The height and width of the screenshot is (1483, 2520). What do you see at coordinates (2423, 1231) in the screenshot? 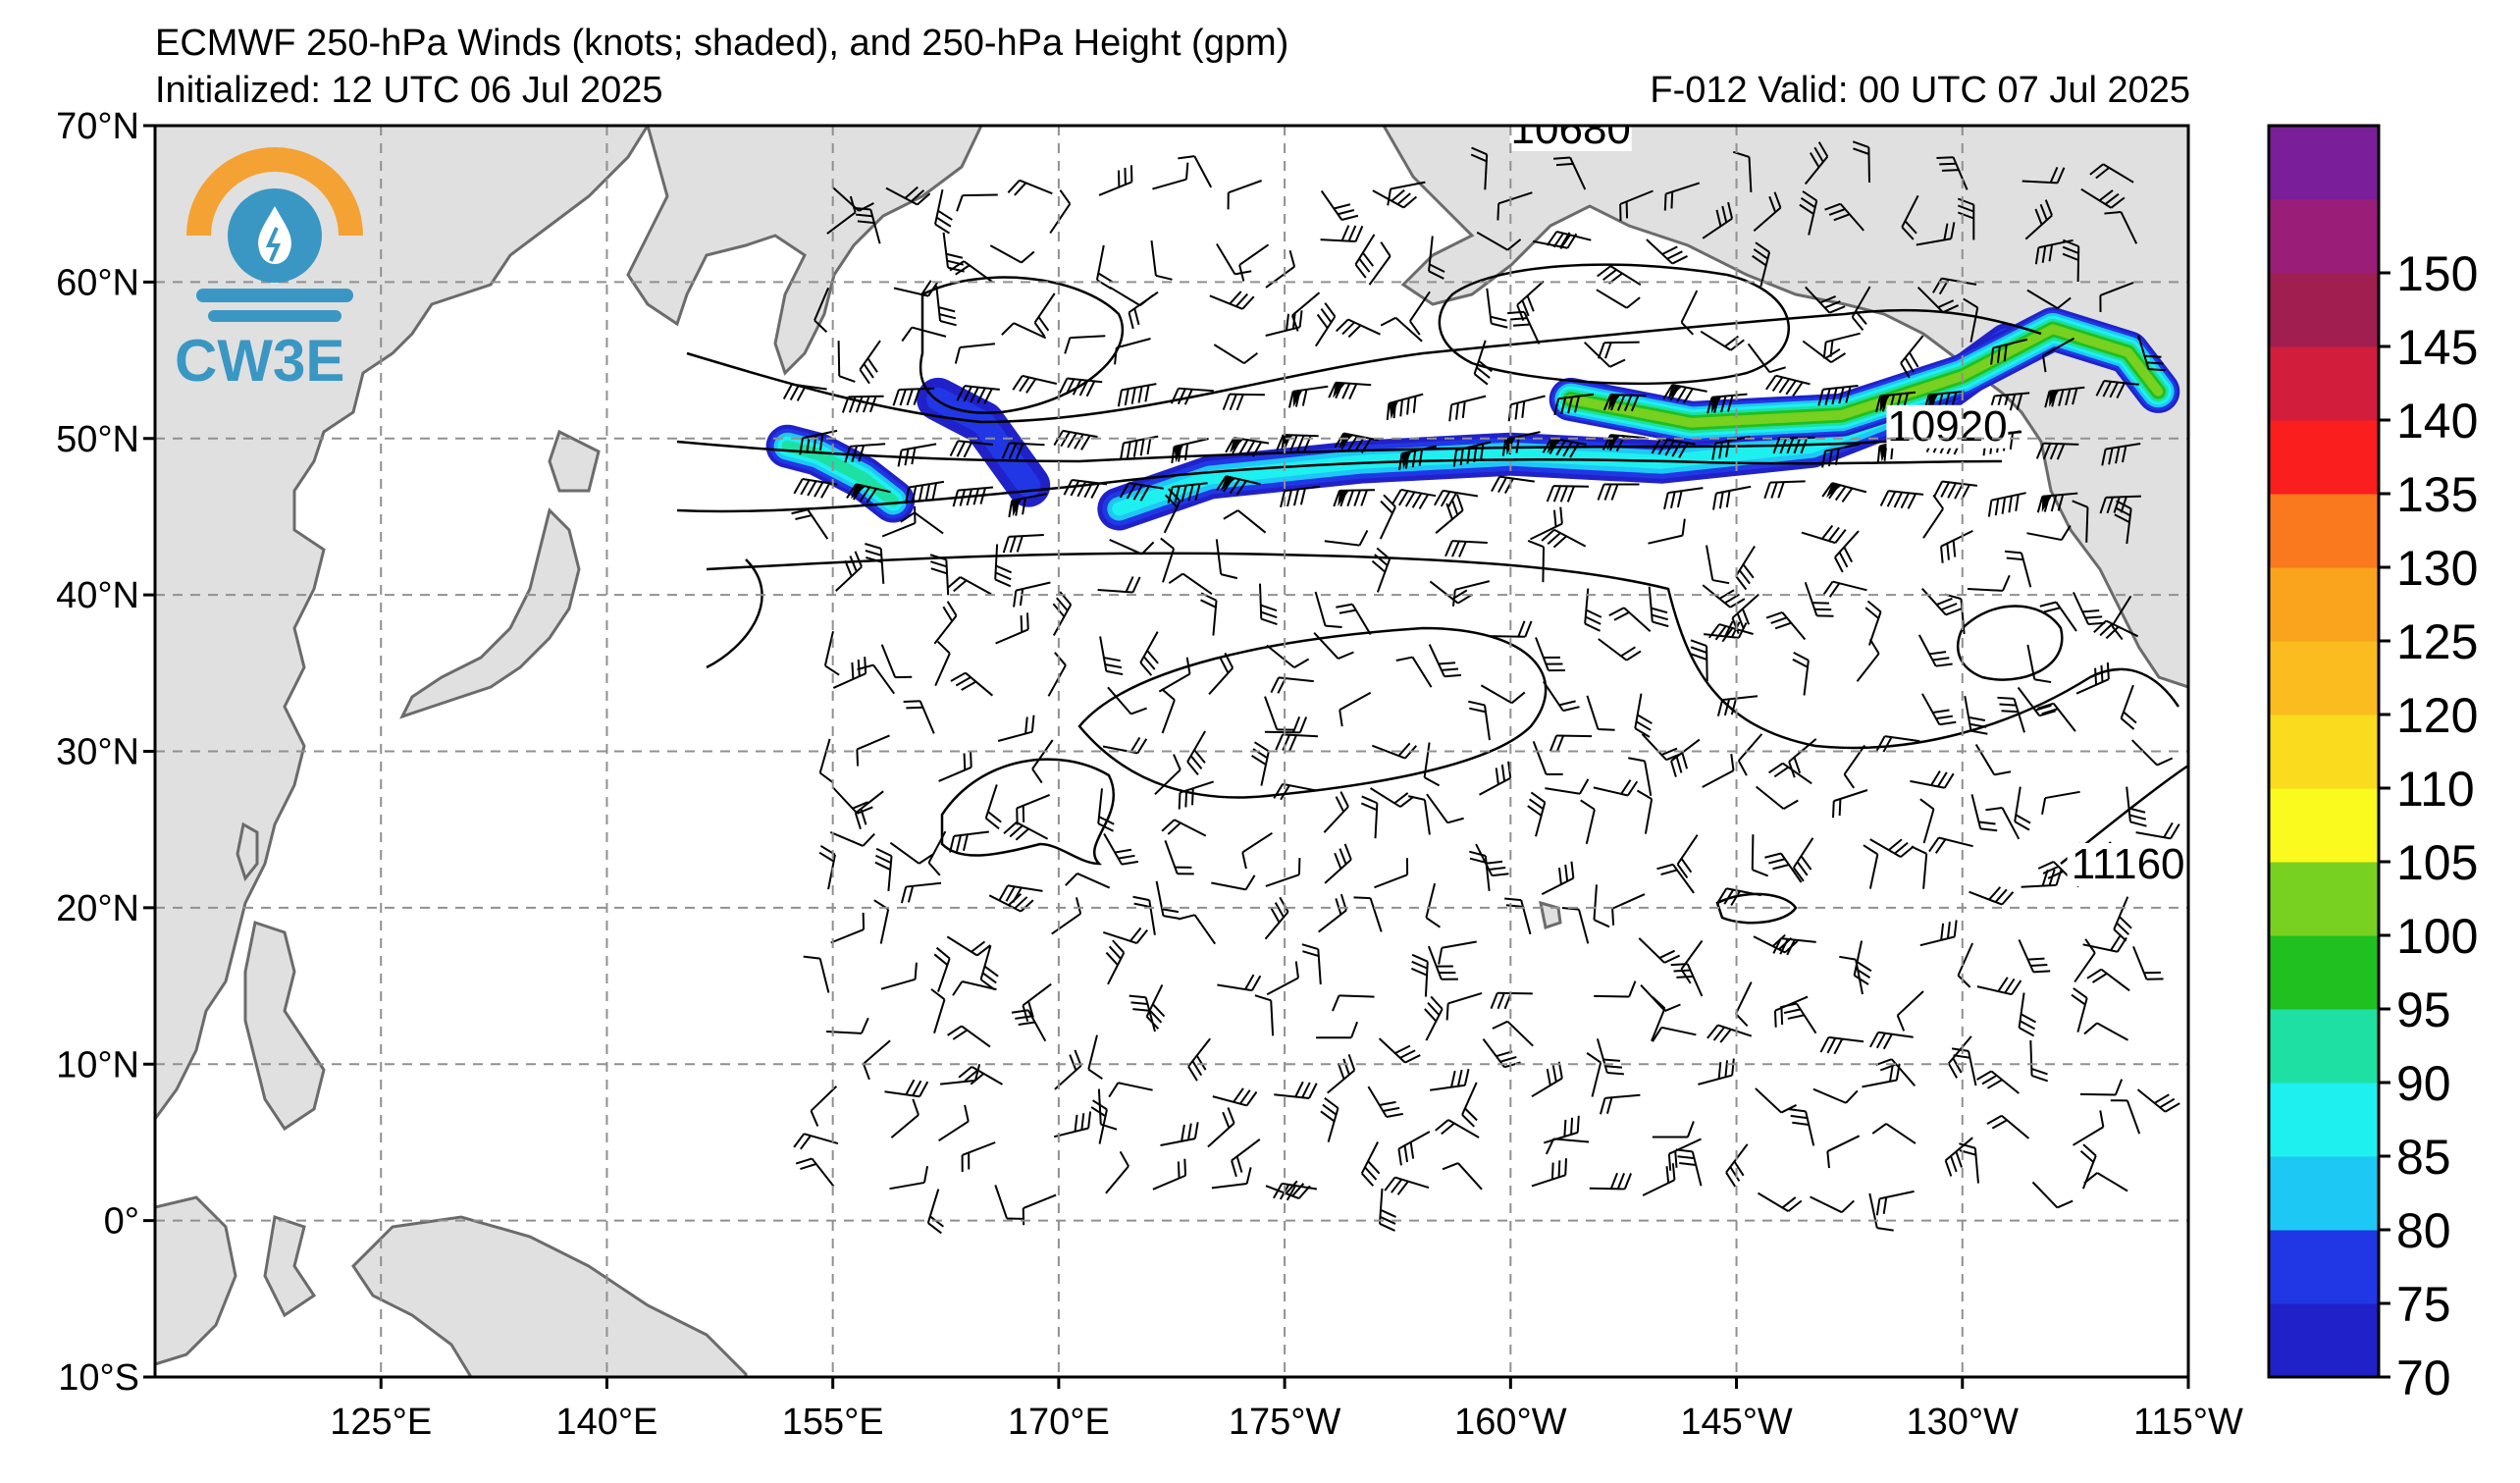
I see `colorbar-label: 80` at bounding box center [2423, 1231].